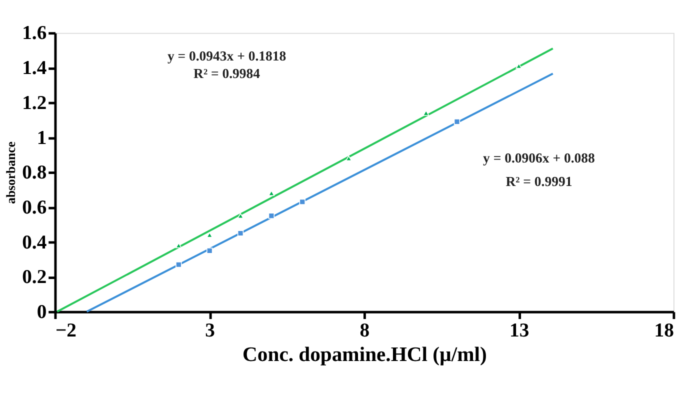 The width and height of the screenshot is (697, 403). What do you see at coordinates (539, 182) in the screenshot?
I see `annotation: R² = 0.9991` at bounding box center [539, 182].